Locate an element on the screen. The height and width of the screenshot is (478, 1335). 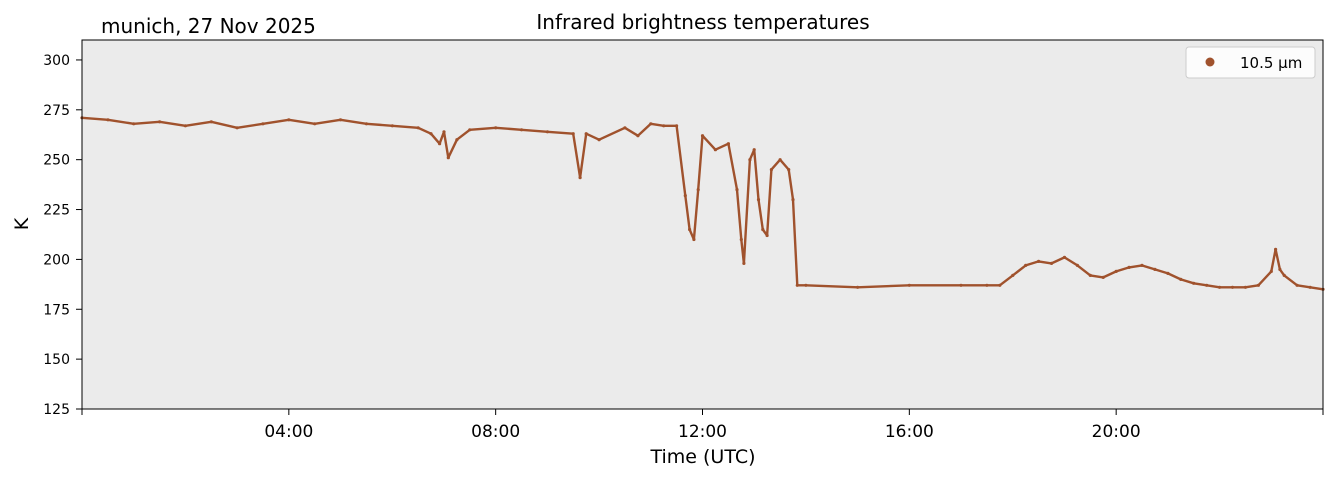
location-date-label: munich, 27 Nov 2025 is located at coordinates (208, 26).